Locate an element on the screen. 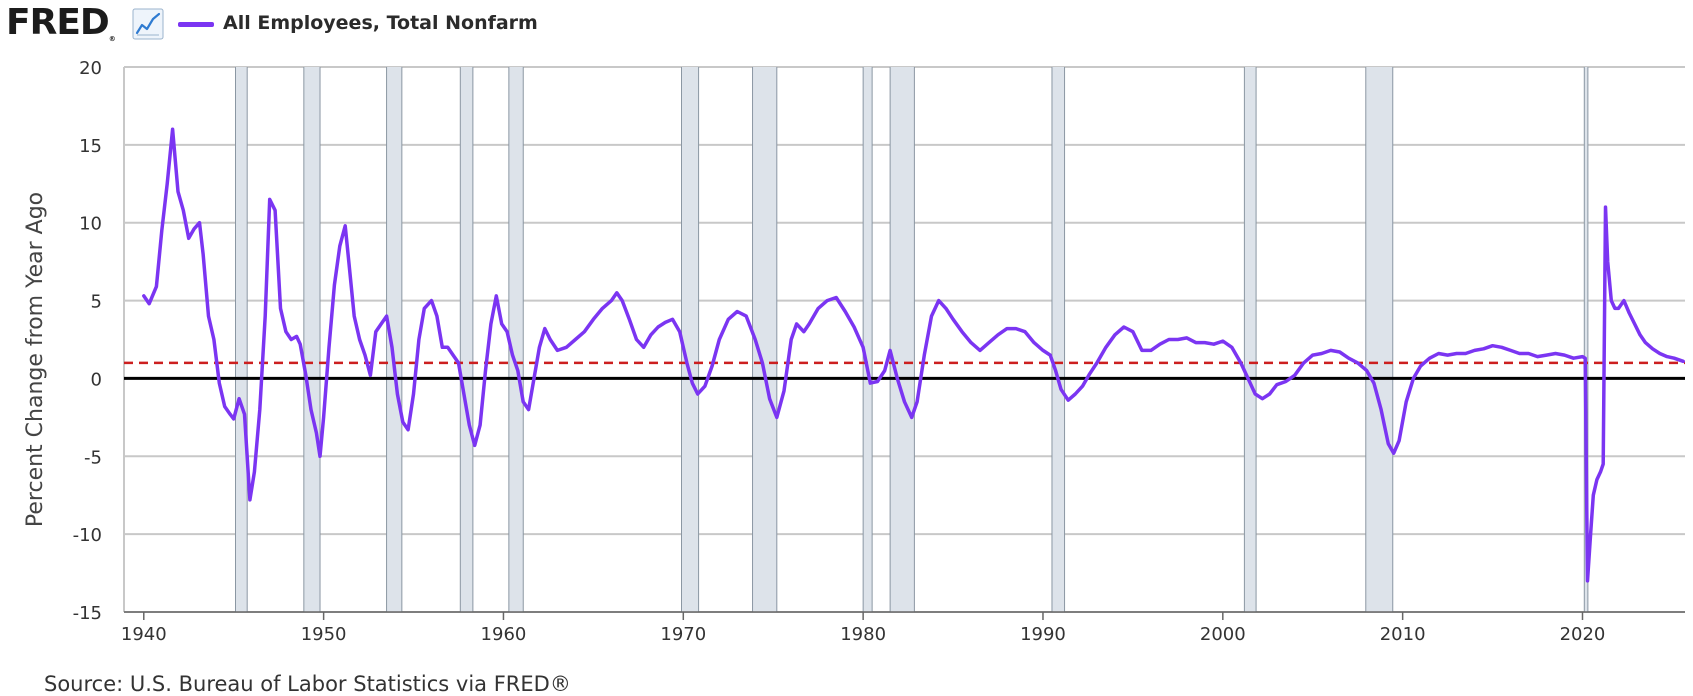 Image resolution: width=1693 pixels, height=696 pixels. y-tick-label: 0 is located at coordinates (96, 379).